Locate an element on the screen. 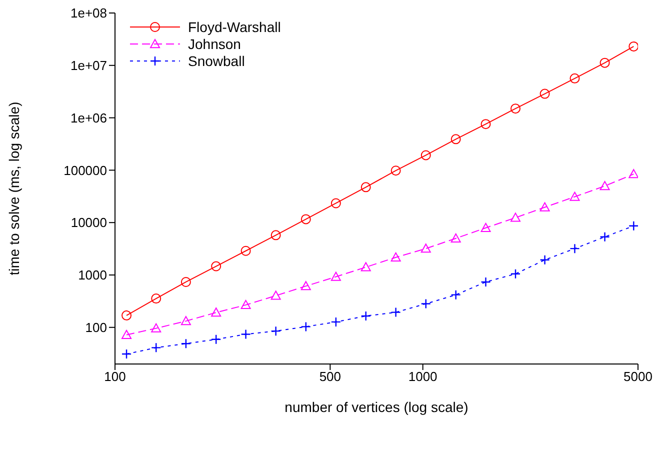 The image size is (656, 467). x-tick-label: 1000 is located at coordinates (423, 376).